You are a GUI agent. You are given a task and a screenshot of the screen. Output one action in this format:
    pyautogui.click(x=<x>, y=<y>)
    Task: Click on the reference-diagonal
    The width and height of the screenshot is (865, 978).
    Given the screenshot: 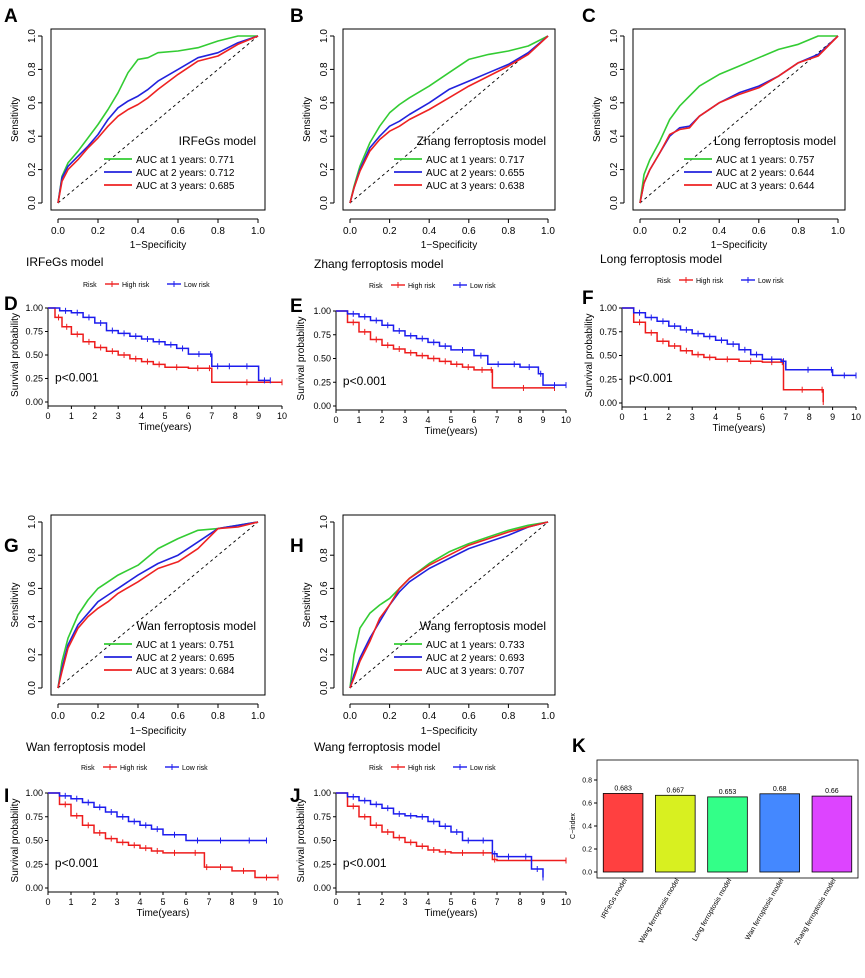 What is the action you would take?
    pyautogui.click(x=739, y=119)
    